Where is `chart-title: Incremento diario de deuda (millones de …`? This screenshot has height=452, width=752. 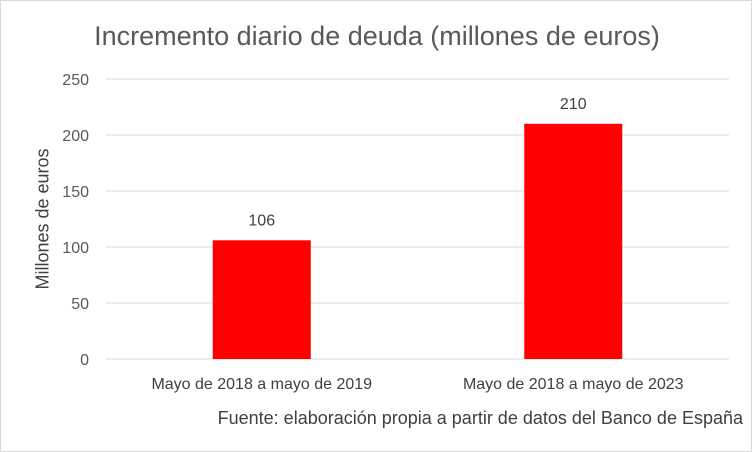 chart-title: Incremento diario de deuda (millones de … is located at coordinates (377, 36).